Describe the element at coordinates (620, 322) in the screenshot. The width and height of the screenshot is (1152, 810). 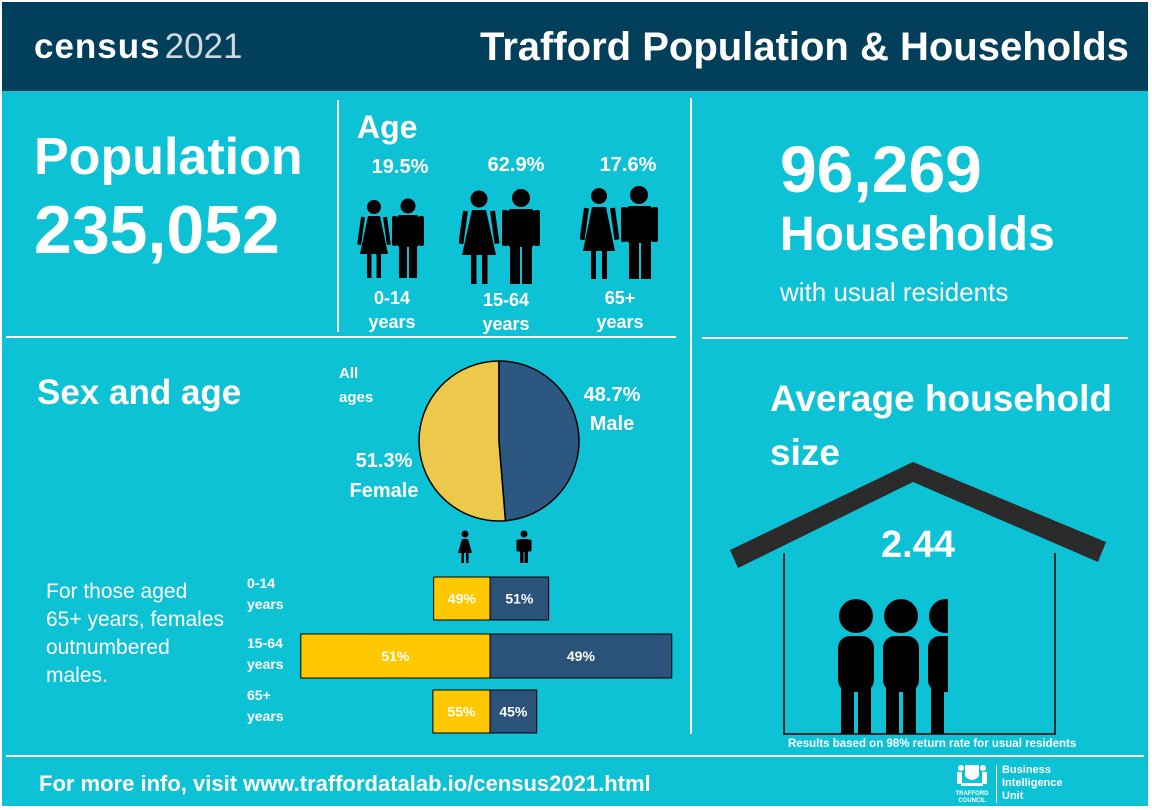
I see `age-label-65plus-line2: years` at that location.